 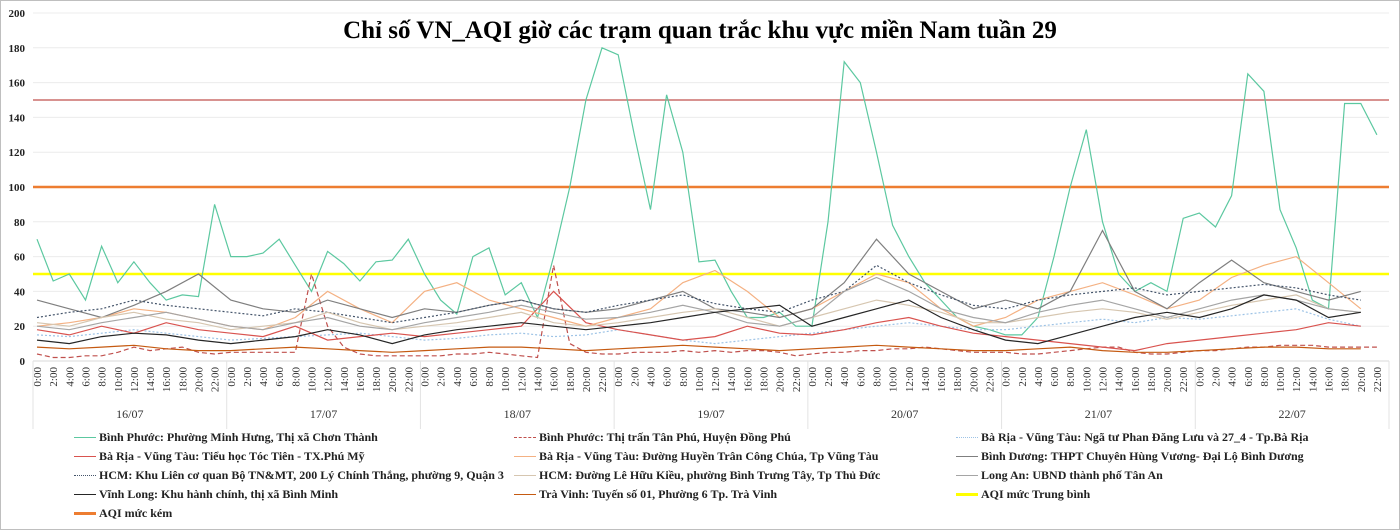 What do you see at coordinates (1072, 475) in the screenshot?
I see `legend-label: Long An: UBND thành phố Tân An` at bounding box center [1072, 475].